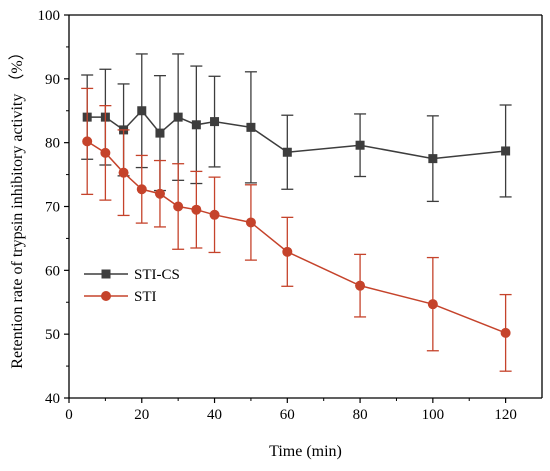 This screenshot has width=550, height=471. What do you see at coordinates (52, 144) in the screenshot?
I see `y-tick-label: 80` at bounding box center [52, 144].